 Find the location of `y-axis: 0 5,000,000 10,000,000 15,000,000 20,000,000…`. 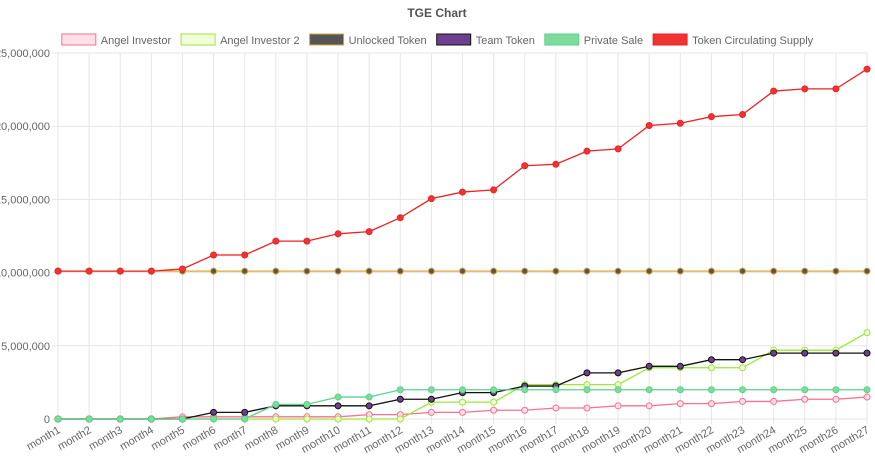

y-axis: 0 5,000,000 10,000,000 15,000,000 20,000,000… is located at coordinates (25, 237).